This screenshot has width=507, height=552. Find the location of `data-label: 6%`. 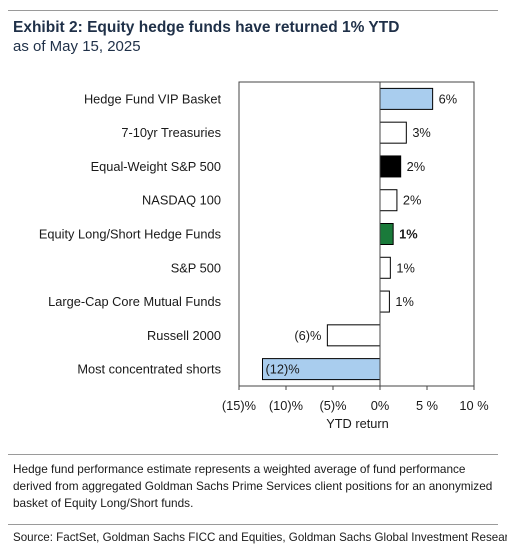

data-label: 6% is located at coordinates (448, 98).